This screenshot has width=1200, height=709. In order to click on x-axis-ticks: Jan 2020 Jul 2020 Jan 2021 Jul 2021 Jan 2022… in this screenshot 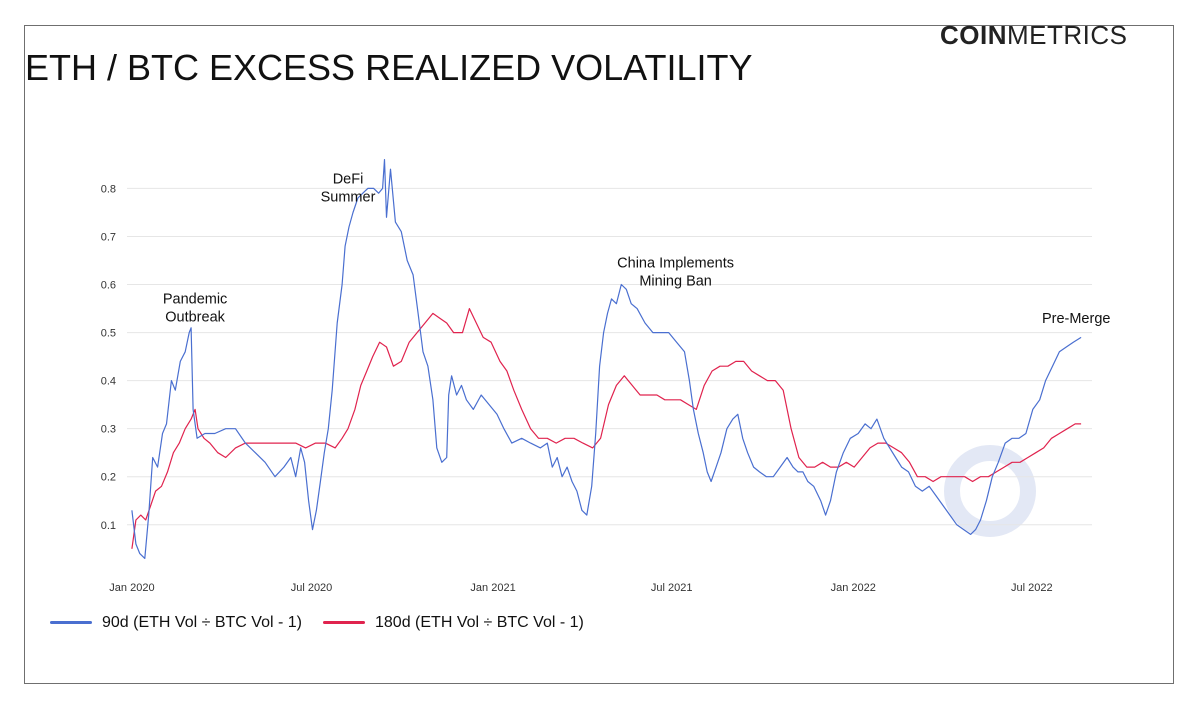, I will do `click(580, 588)`.